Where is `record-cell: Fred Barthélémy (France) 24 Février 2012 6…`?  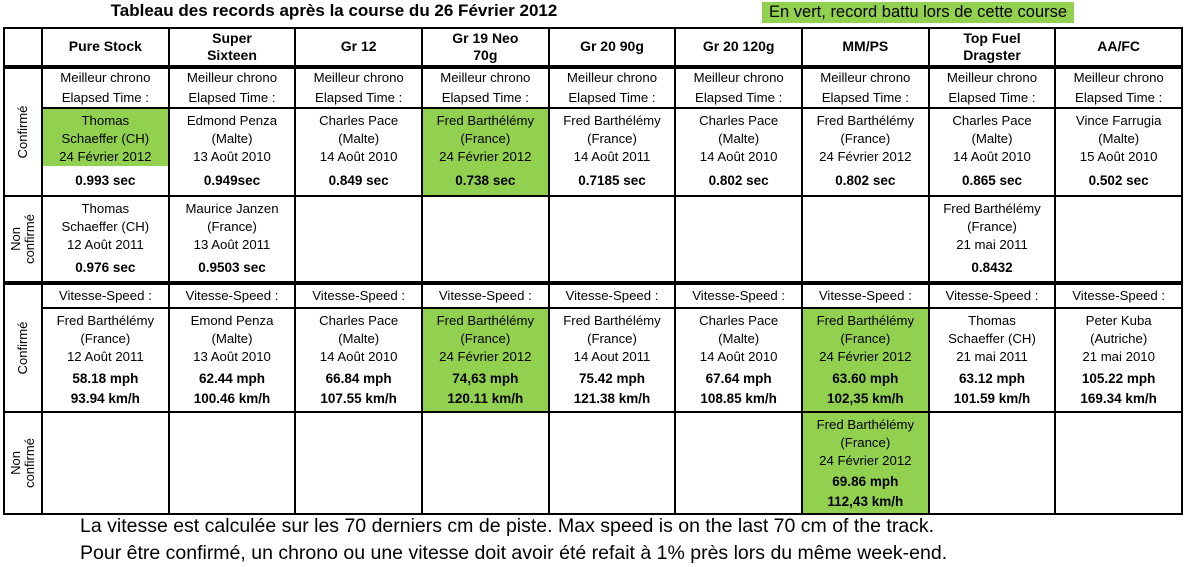 record-cell: Fred Barthélémy (France) 24 Février 2012 6… is located at coordinates (865, 463).